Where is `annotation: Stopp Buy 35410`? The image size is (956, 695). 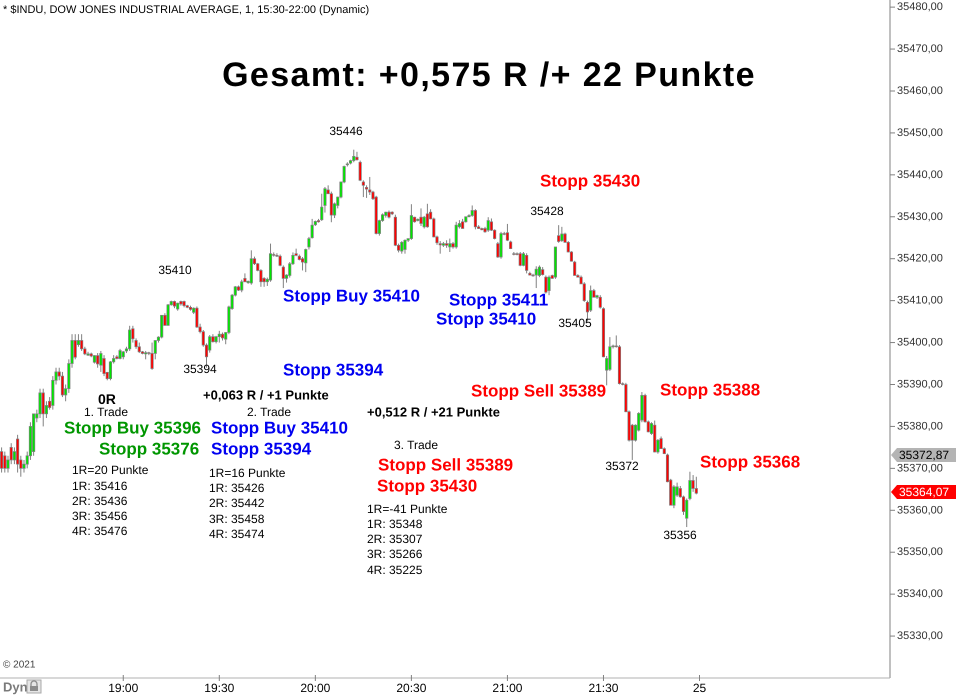 annotation: Stopp Buy 35410 is located at coordinates (351, 296).